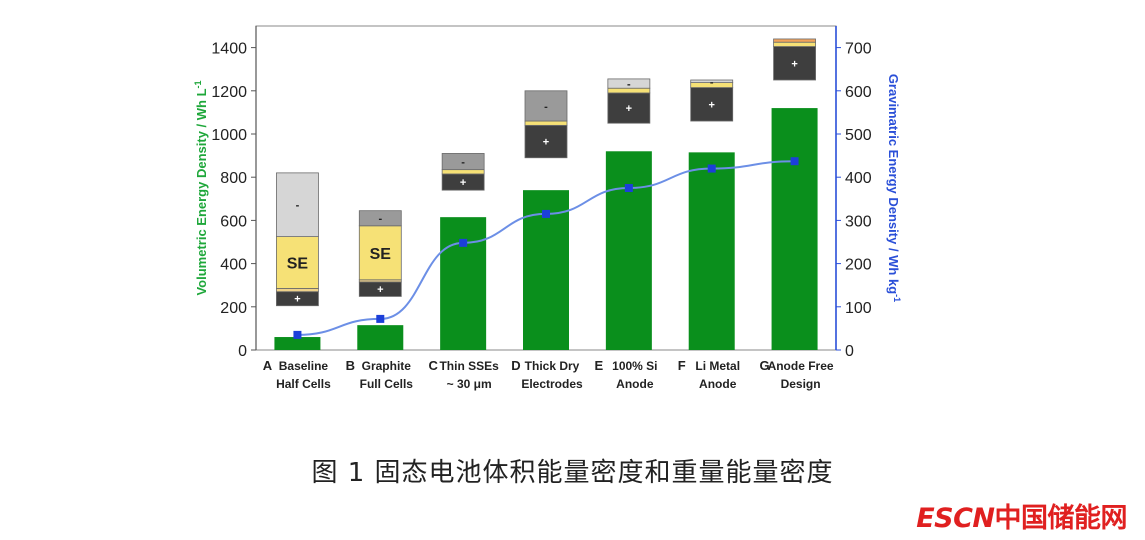 Image resolution: width=1145 pixels, height=540 pixels. I want to click on category-line1: Graphite, so click(387, 366).